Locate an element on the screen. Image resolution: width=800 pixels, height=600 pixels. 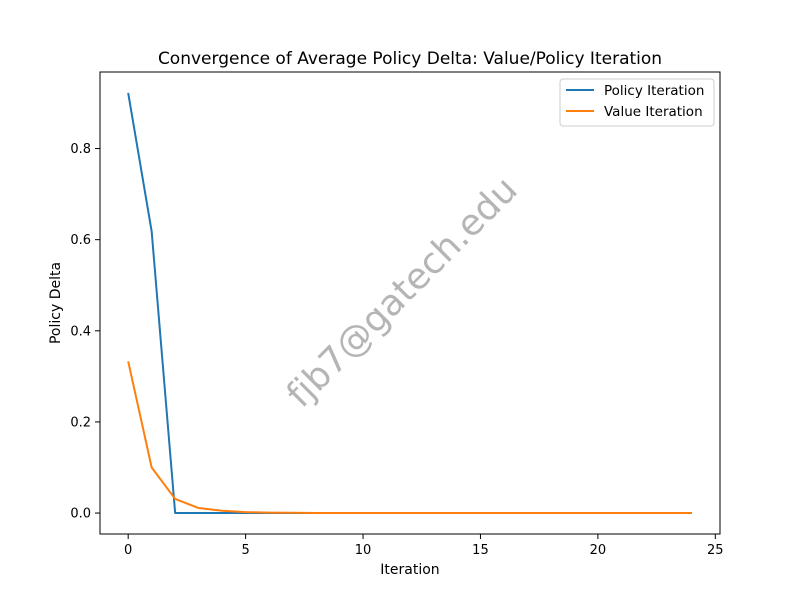
legend-box is located at coordinates (637, 102).